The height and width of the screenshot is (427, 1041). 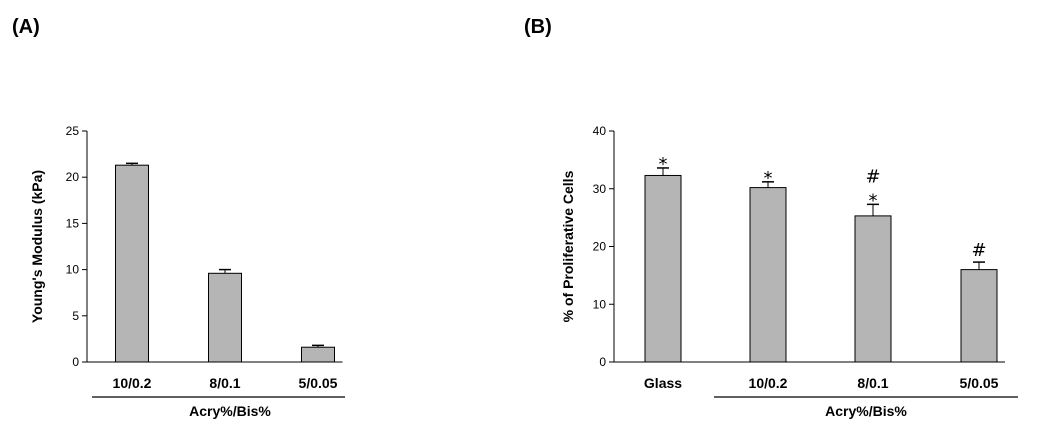 I want to click on y-axis-title: % of Proliferative Cells, so click(x=568, y=246).